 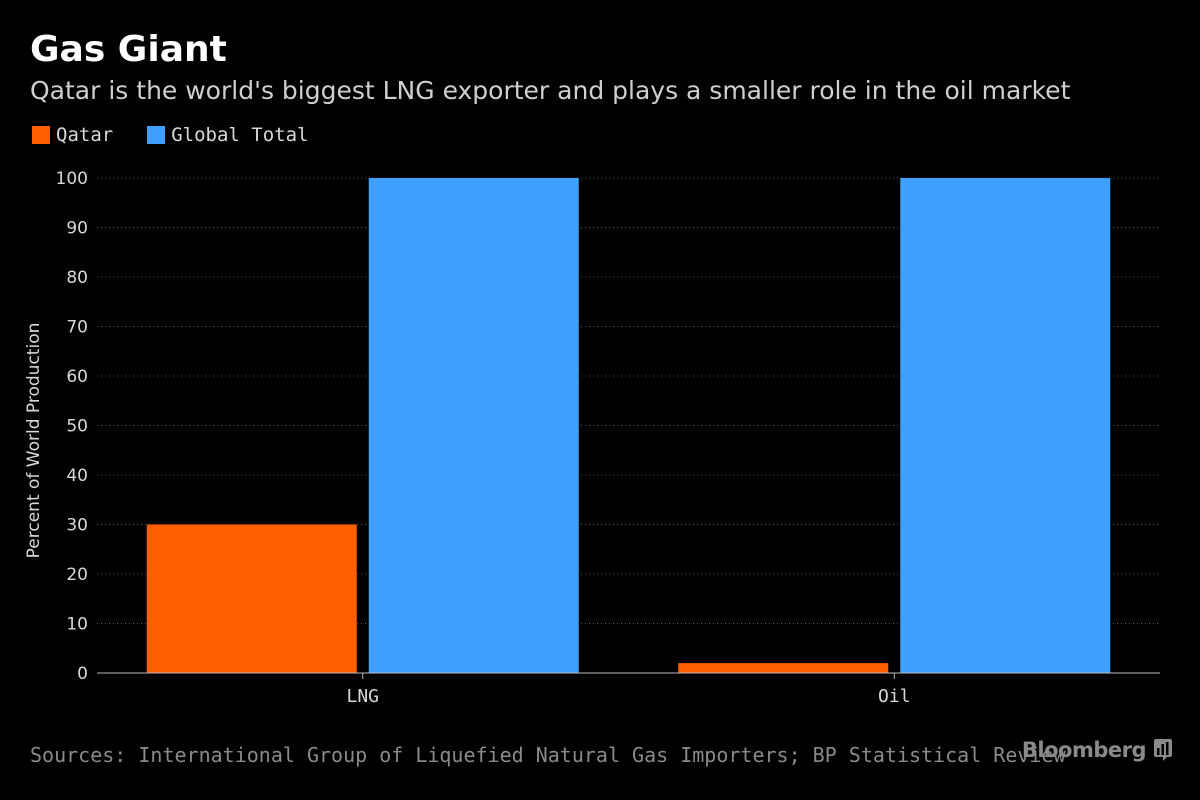 What do you see at coordinates (85, 135) in the screenshot?
I see `legend-label-qatar: Qatar` at bounding box center [85, 135].